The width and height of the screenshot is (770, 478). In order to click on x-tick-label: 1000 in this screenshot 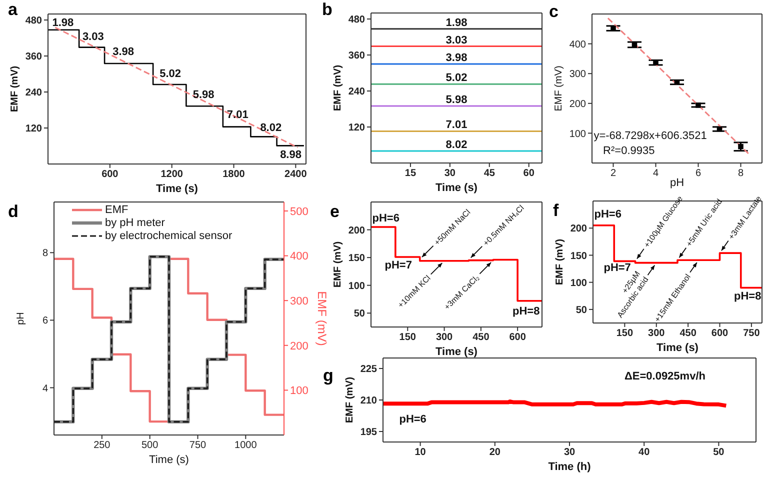, I will do `click(246, 446)`.